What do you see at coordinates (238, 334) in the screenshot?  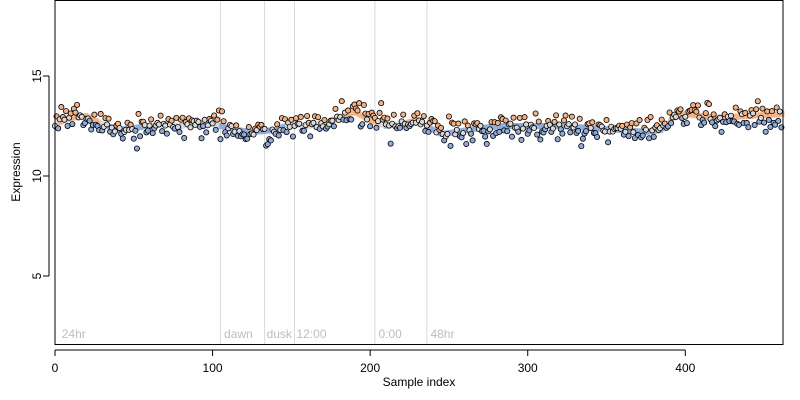 I see `phase-label: dawn` at bounding box center [238, 334].